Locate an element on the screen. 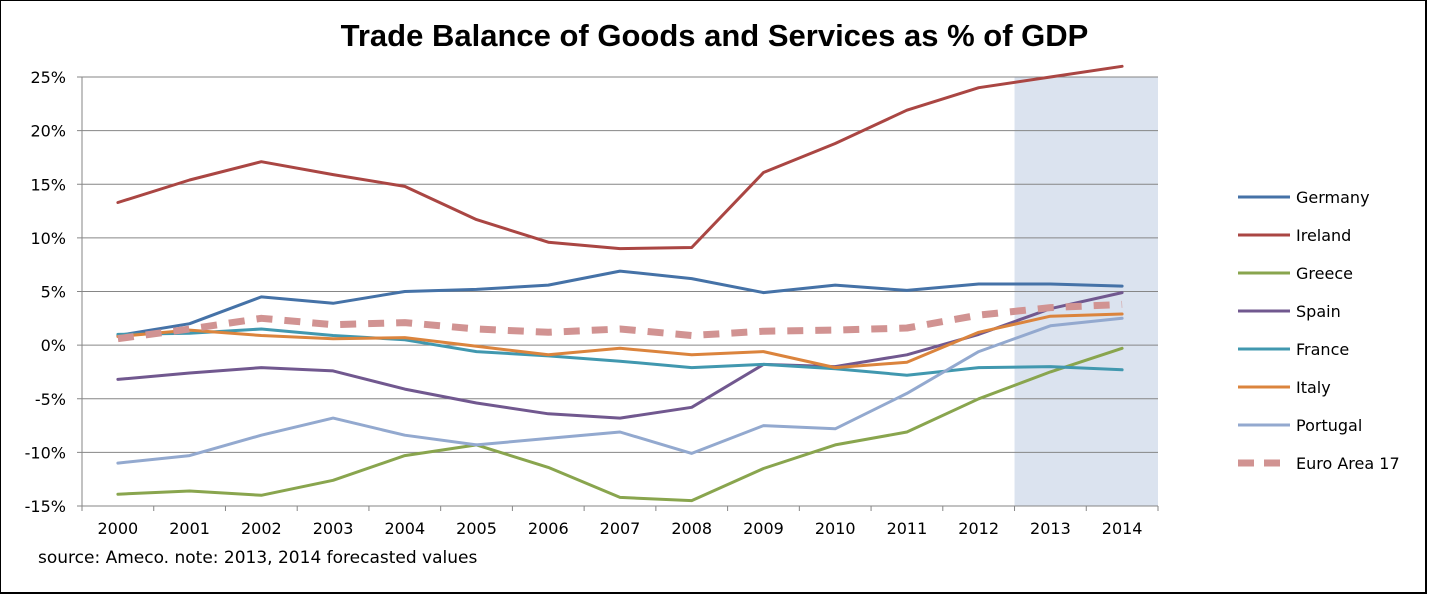 The width and height of the screenshot is (1429, 596). x-tick-label: 2003 is located at coordinates (333, 528).